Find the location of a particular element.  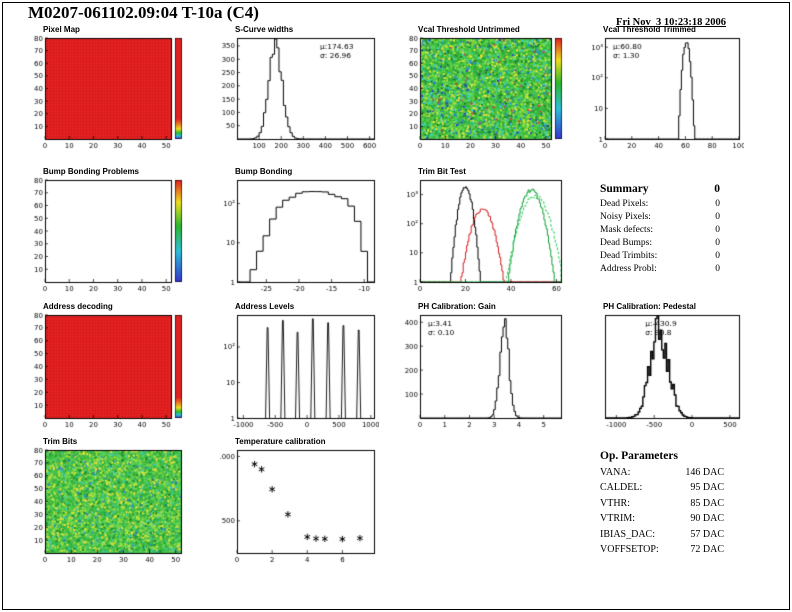

plot-pixel-map: Pixel Map is located at coordinates (107, 88).